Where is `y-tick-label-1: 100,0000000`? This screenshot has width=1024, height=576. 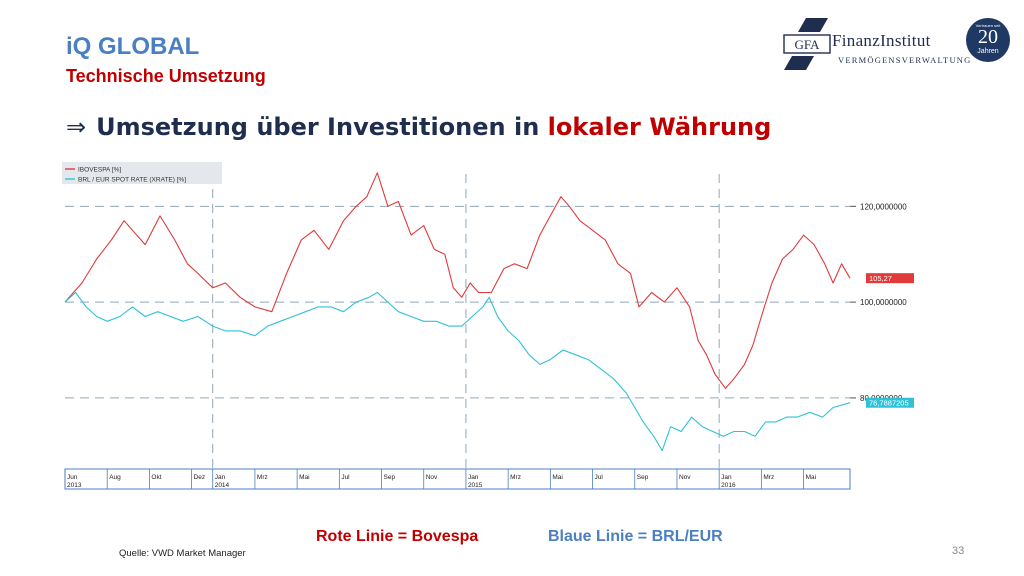 y-tick-label-1: 100,0000000 is located at coordinates (883, 302).